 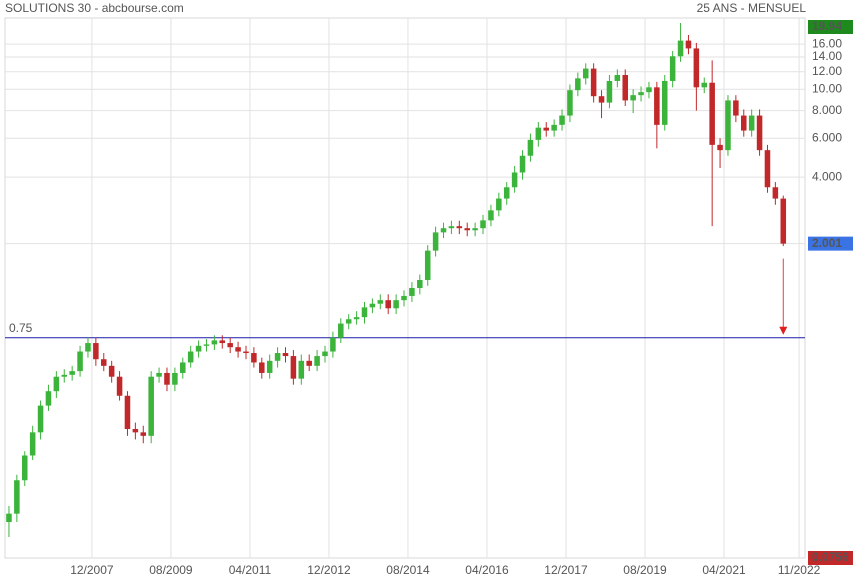 I want to click on chart-title: SOLUTIONS 30 - abcbourse.com, so click(x=94, y=8).